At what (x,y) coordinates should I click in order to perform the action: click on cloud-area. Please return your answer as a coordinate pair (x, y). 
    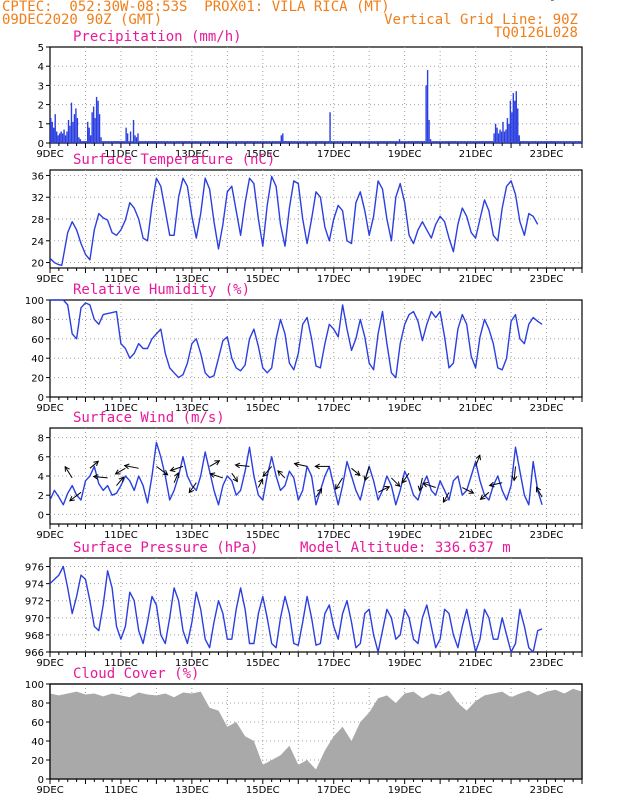
    Looking at the image, I should click on (316, 733).